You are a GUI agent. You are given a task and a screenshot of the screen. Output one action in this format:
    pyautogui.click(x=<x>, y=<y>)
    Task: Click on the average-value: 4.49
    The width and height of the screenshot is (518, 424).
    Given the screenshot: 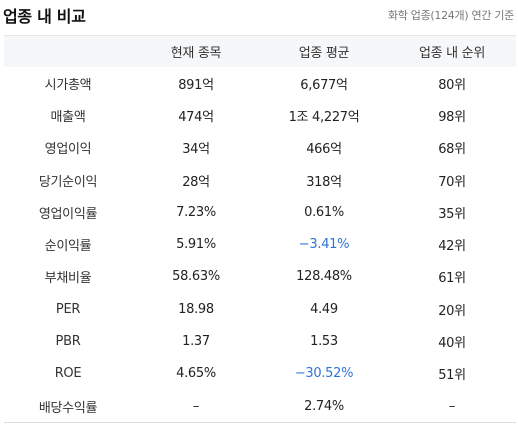 What is the action you would take?
    pyautogui.click(x=324, y=309)
    